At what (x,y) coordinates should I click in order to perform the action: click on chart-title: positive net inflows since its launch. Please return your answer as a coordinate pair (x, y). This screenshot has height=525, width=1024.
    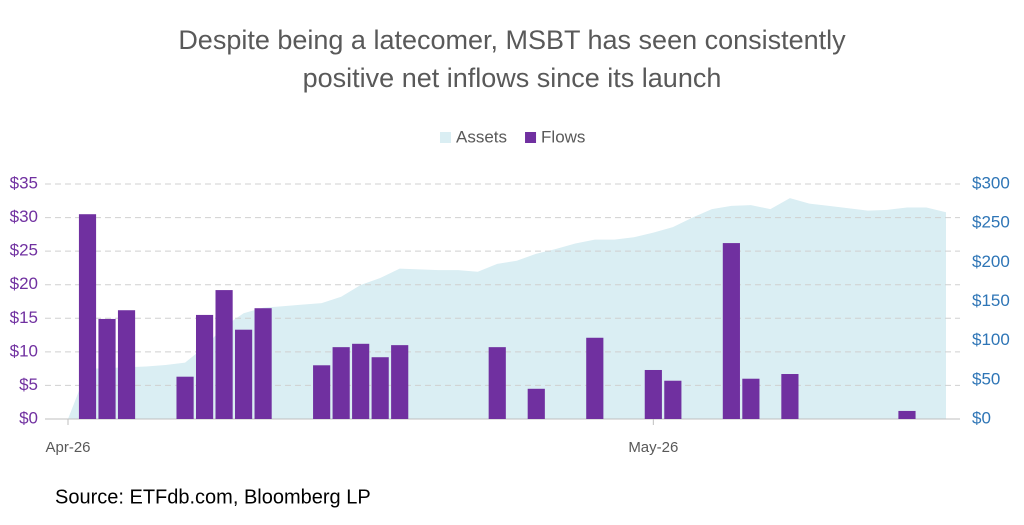
    Looking at the image, I should click on (512, 78).